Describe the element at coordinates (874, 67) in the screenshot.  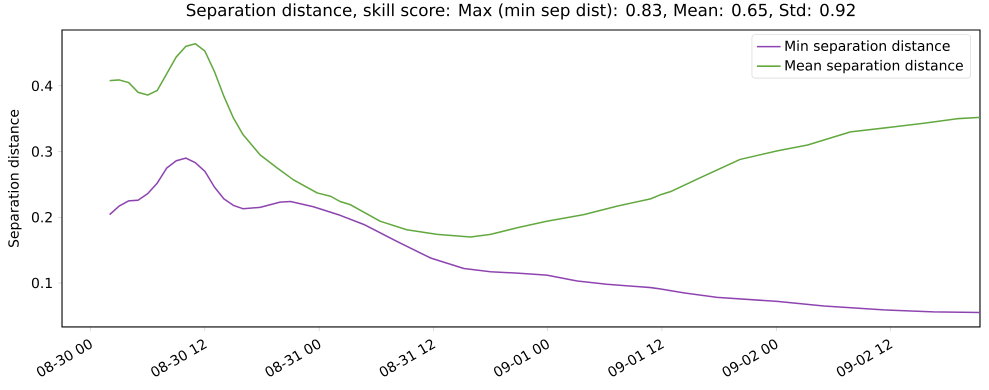
I see `legend-label: Mean separation distance` at that location.